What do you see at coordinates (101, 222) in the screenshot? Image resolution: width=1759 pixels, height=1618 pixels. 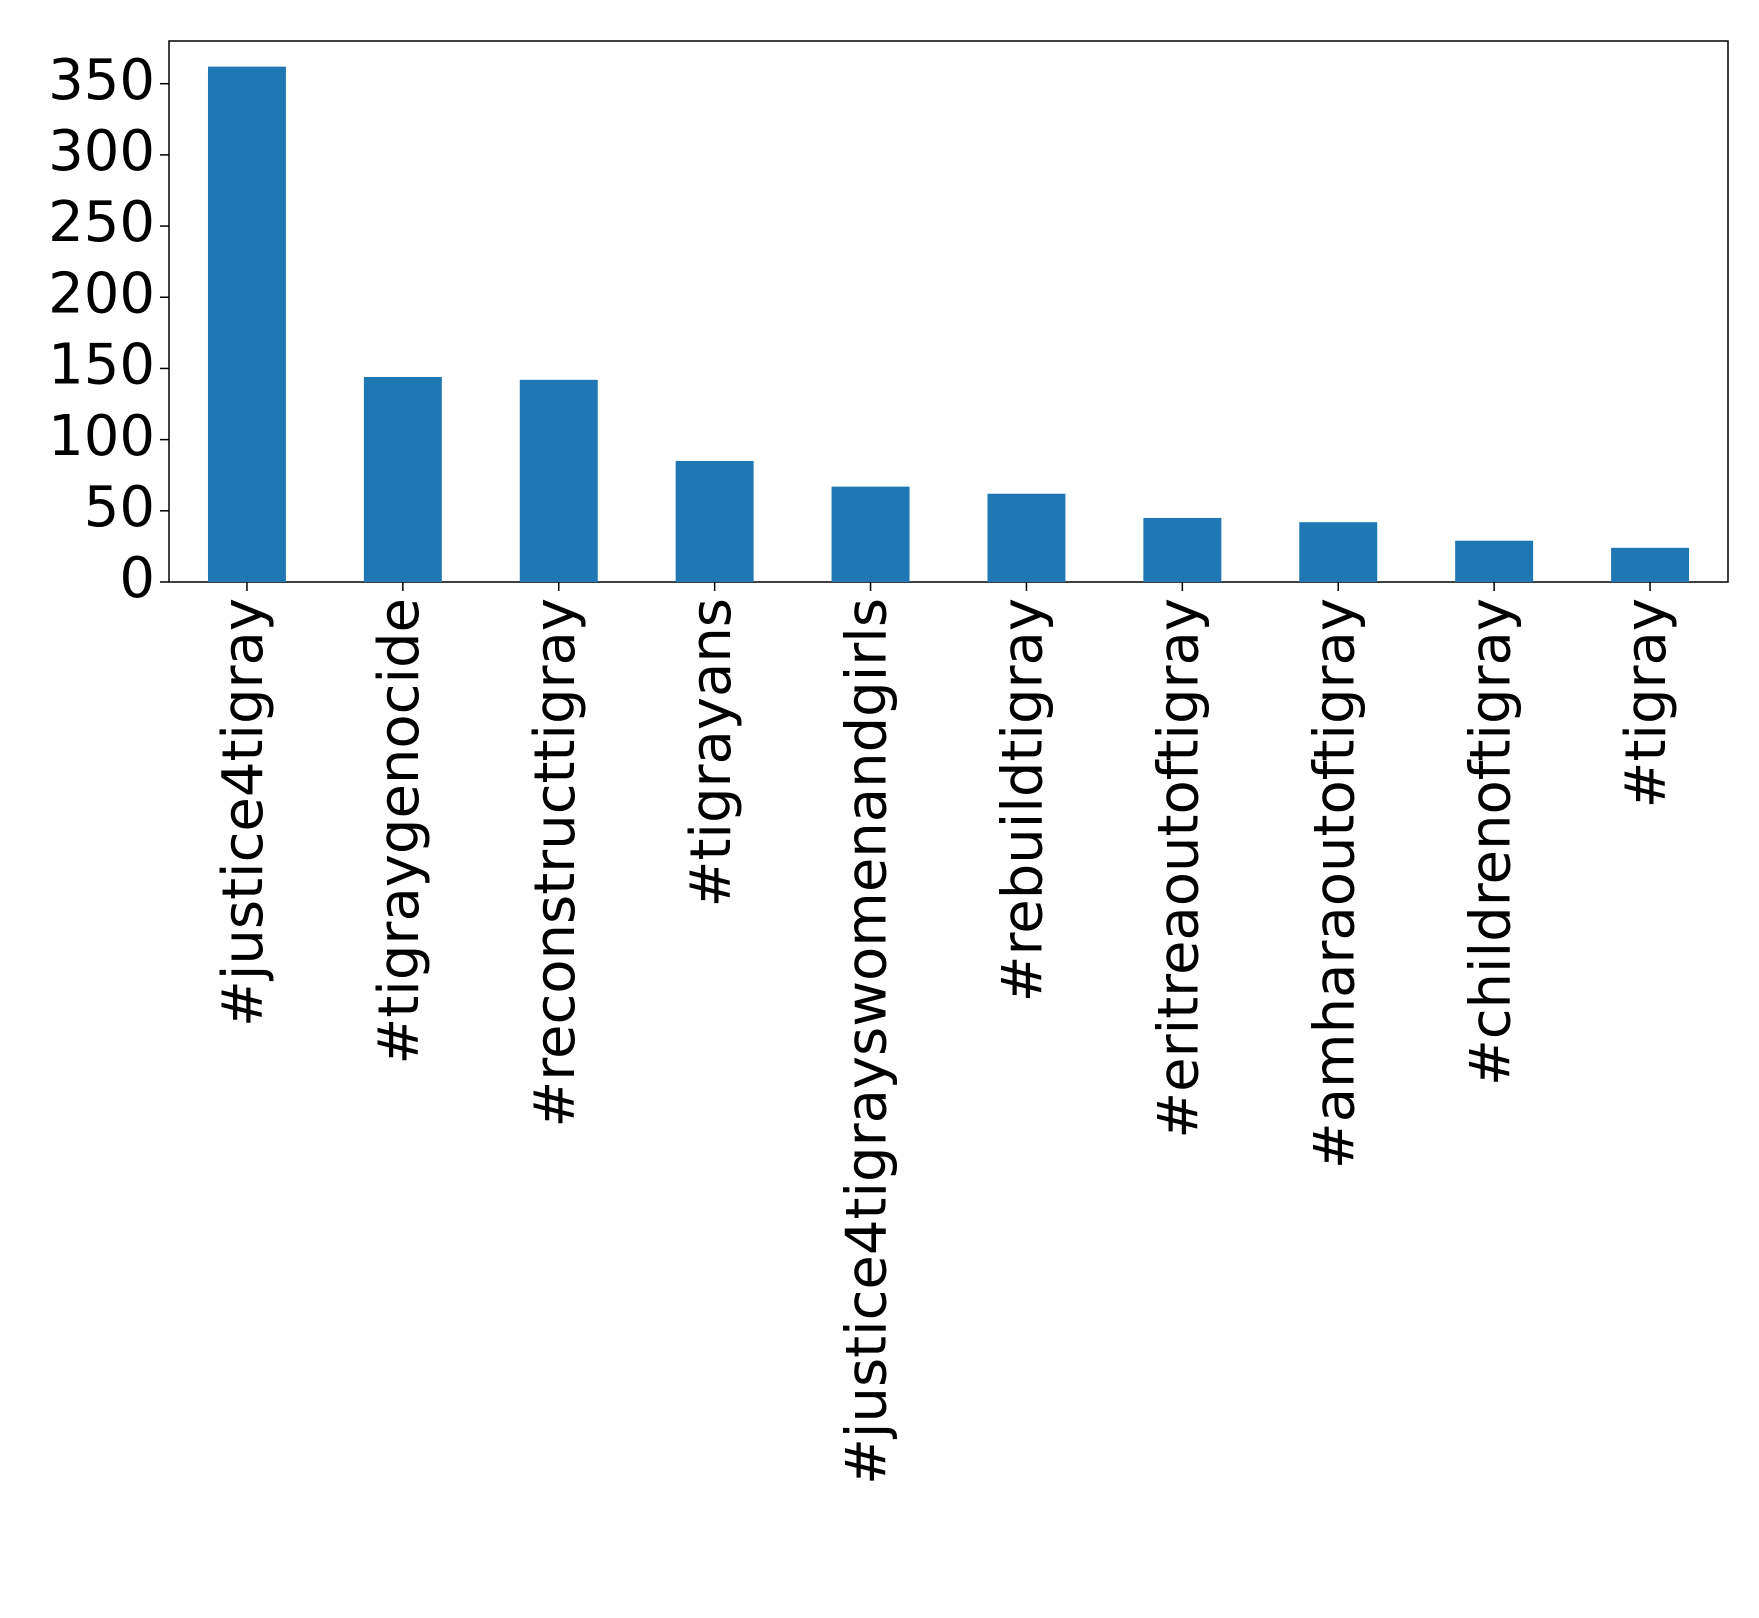 I see `y-tick-label: 250` at bounding box center [101, 222].